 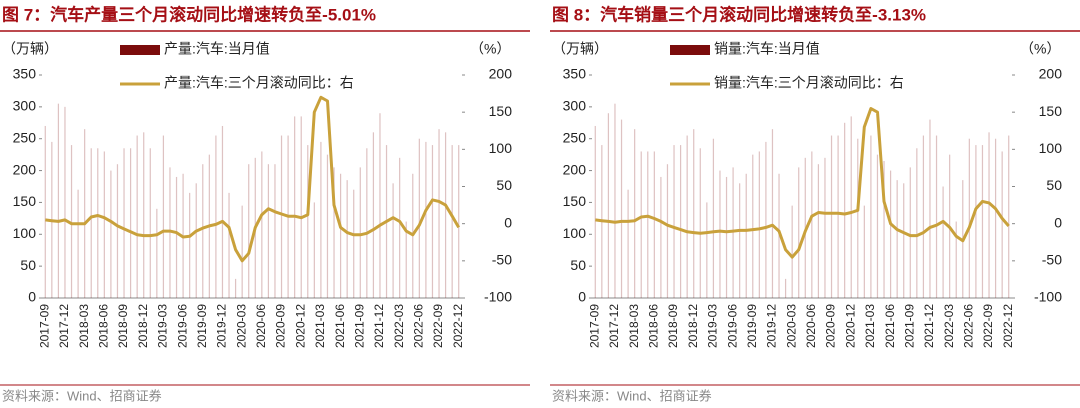 I want to click on x-tick-label: 2019-06, so click(x=732, y=326).